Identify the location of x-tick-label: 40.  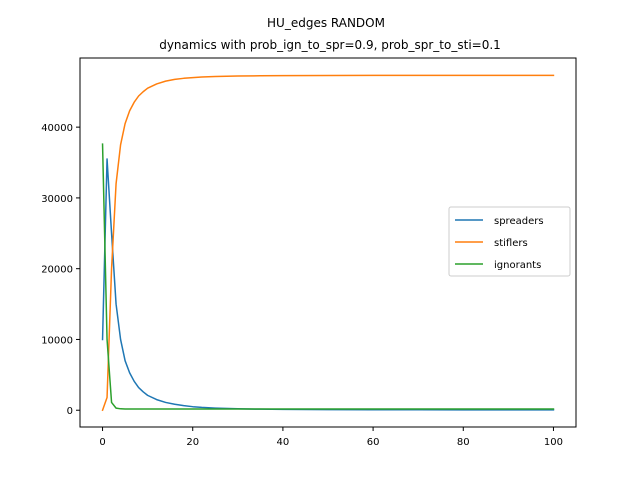
(283, 442).